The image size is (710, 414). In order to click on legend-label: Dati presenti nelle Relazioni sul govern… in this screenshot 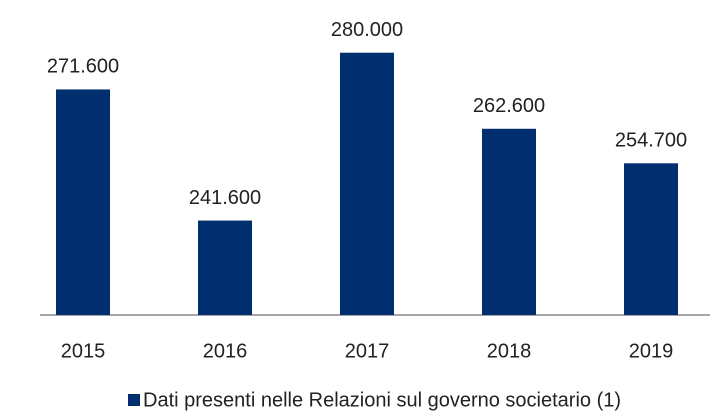, I will do `click(382, 400)`.